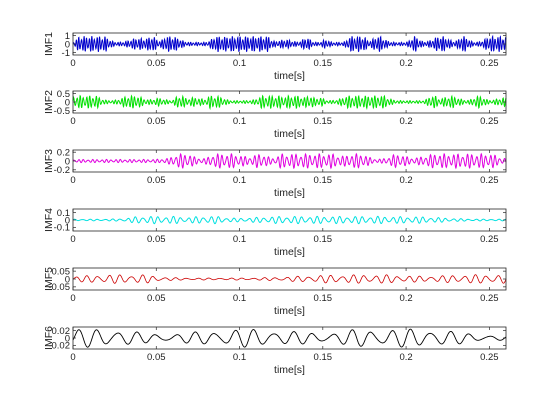  Describe the element at coordinates (67, 102) in the screenshot. I see `imf-2-ytick-label: 0` at that location.